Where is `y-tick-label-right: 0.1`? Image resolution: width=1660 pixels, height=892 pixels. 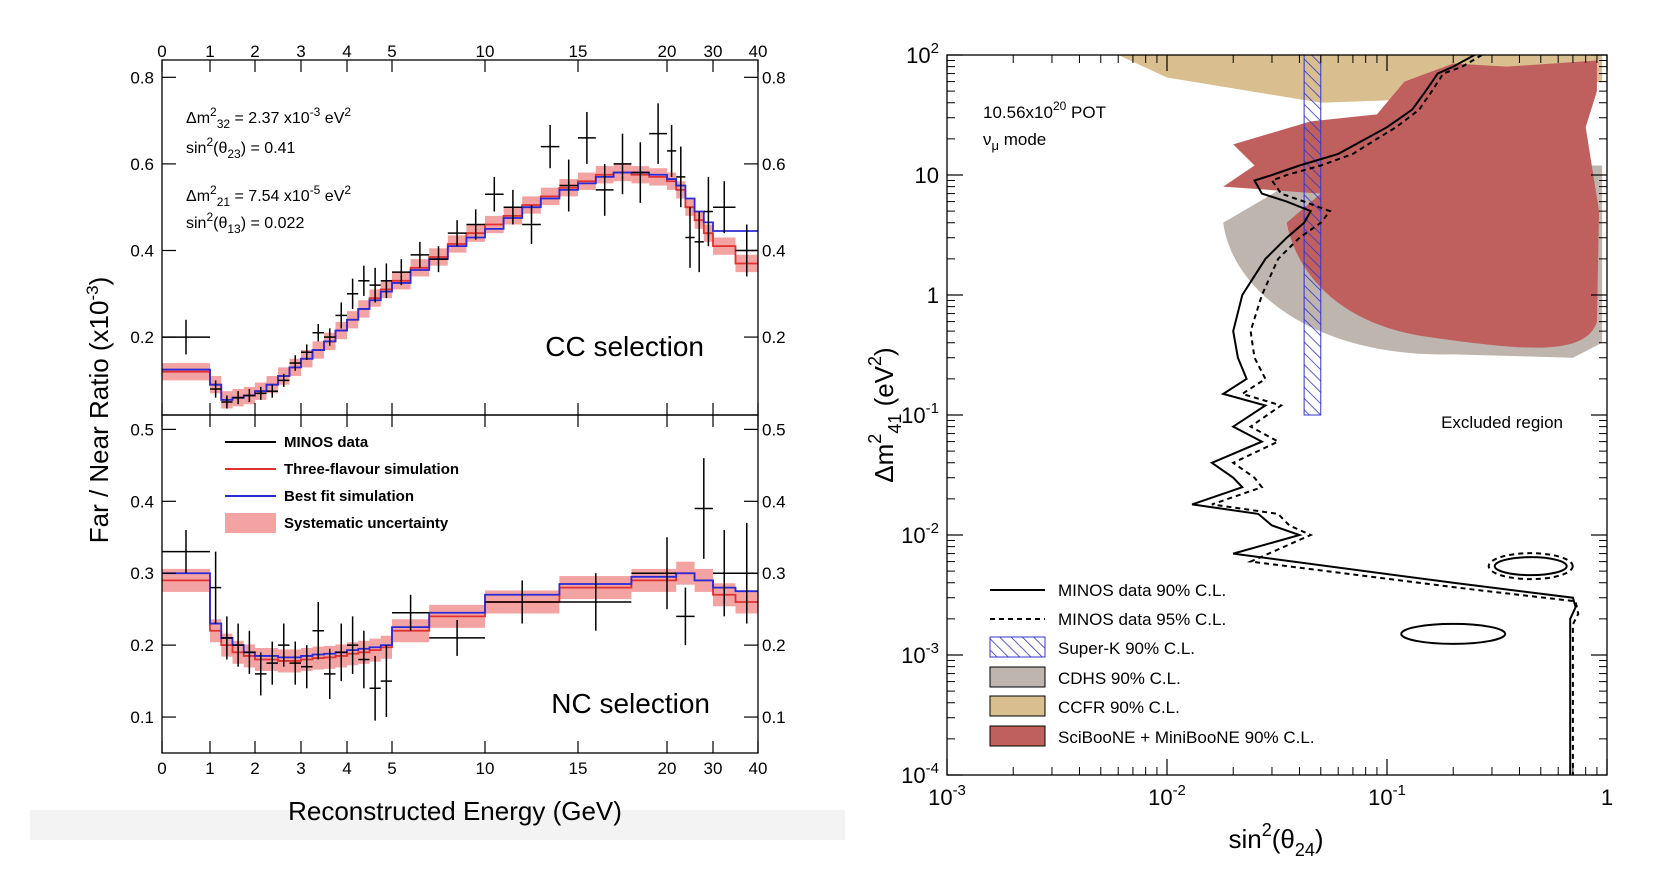 y-tick-label-right: 0.1 is located at coordinates (774, 717).